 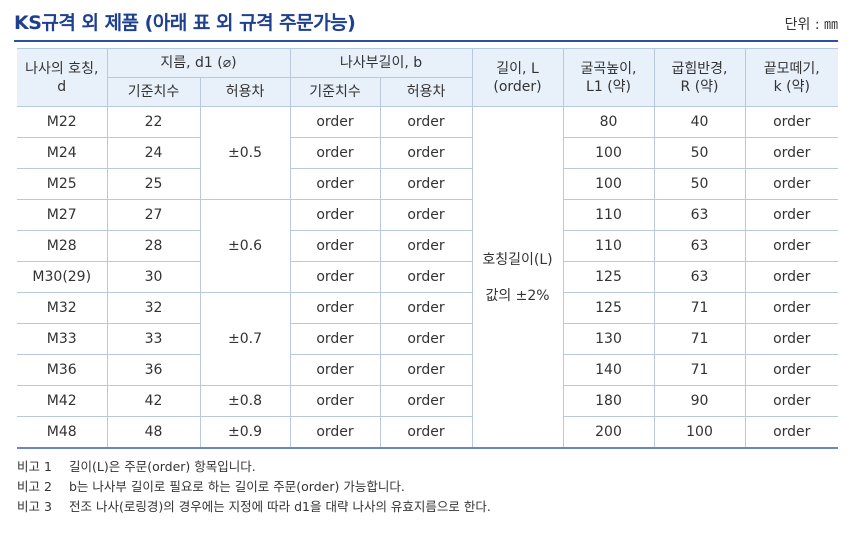 What do you see at coordinates (153, 432) in the screenshot?
I see `cell-diameter: 48` at bounding box center [153, 432].